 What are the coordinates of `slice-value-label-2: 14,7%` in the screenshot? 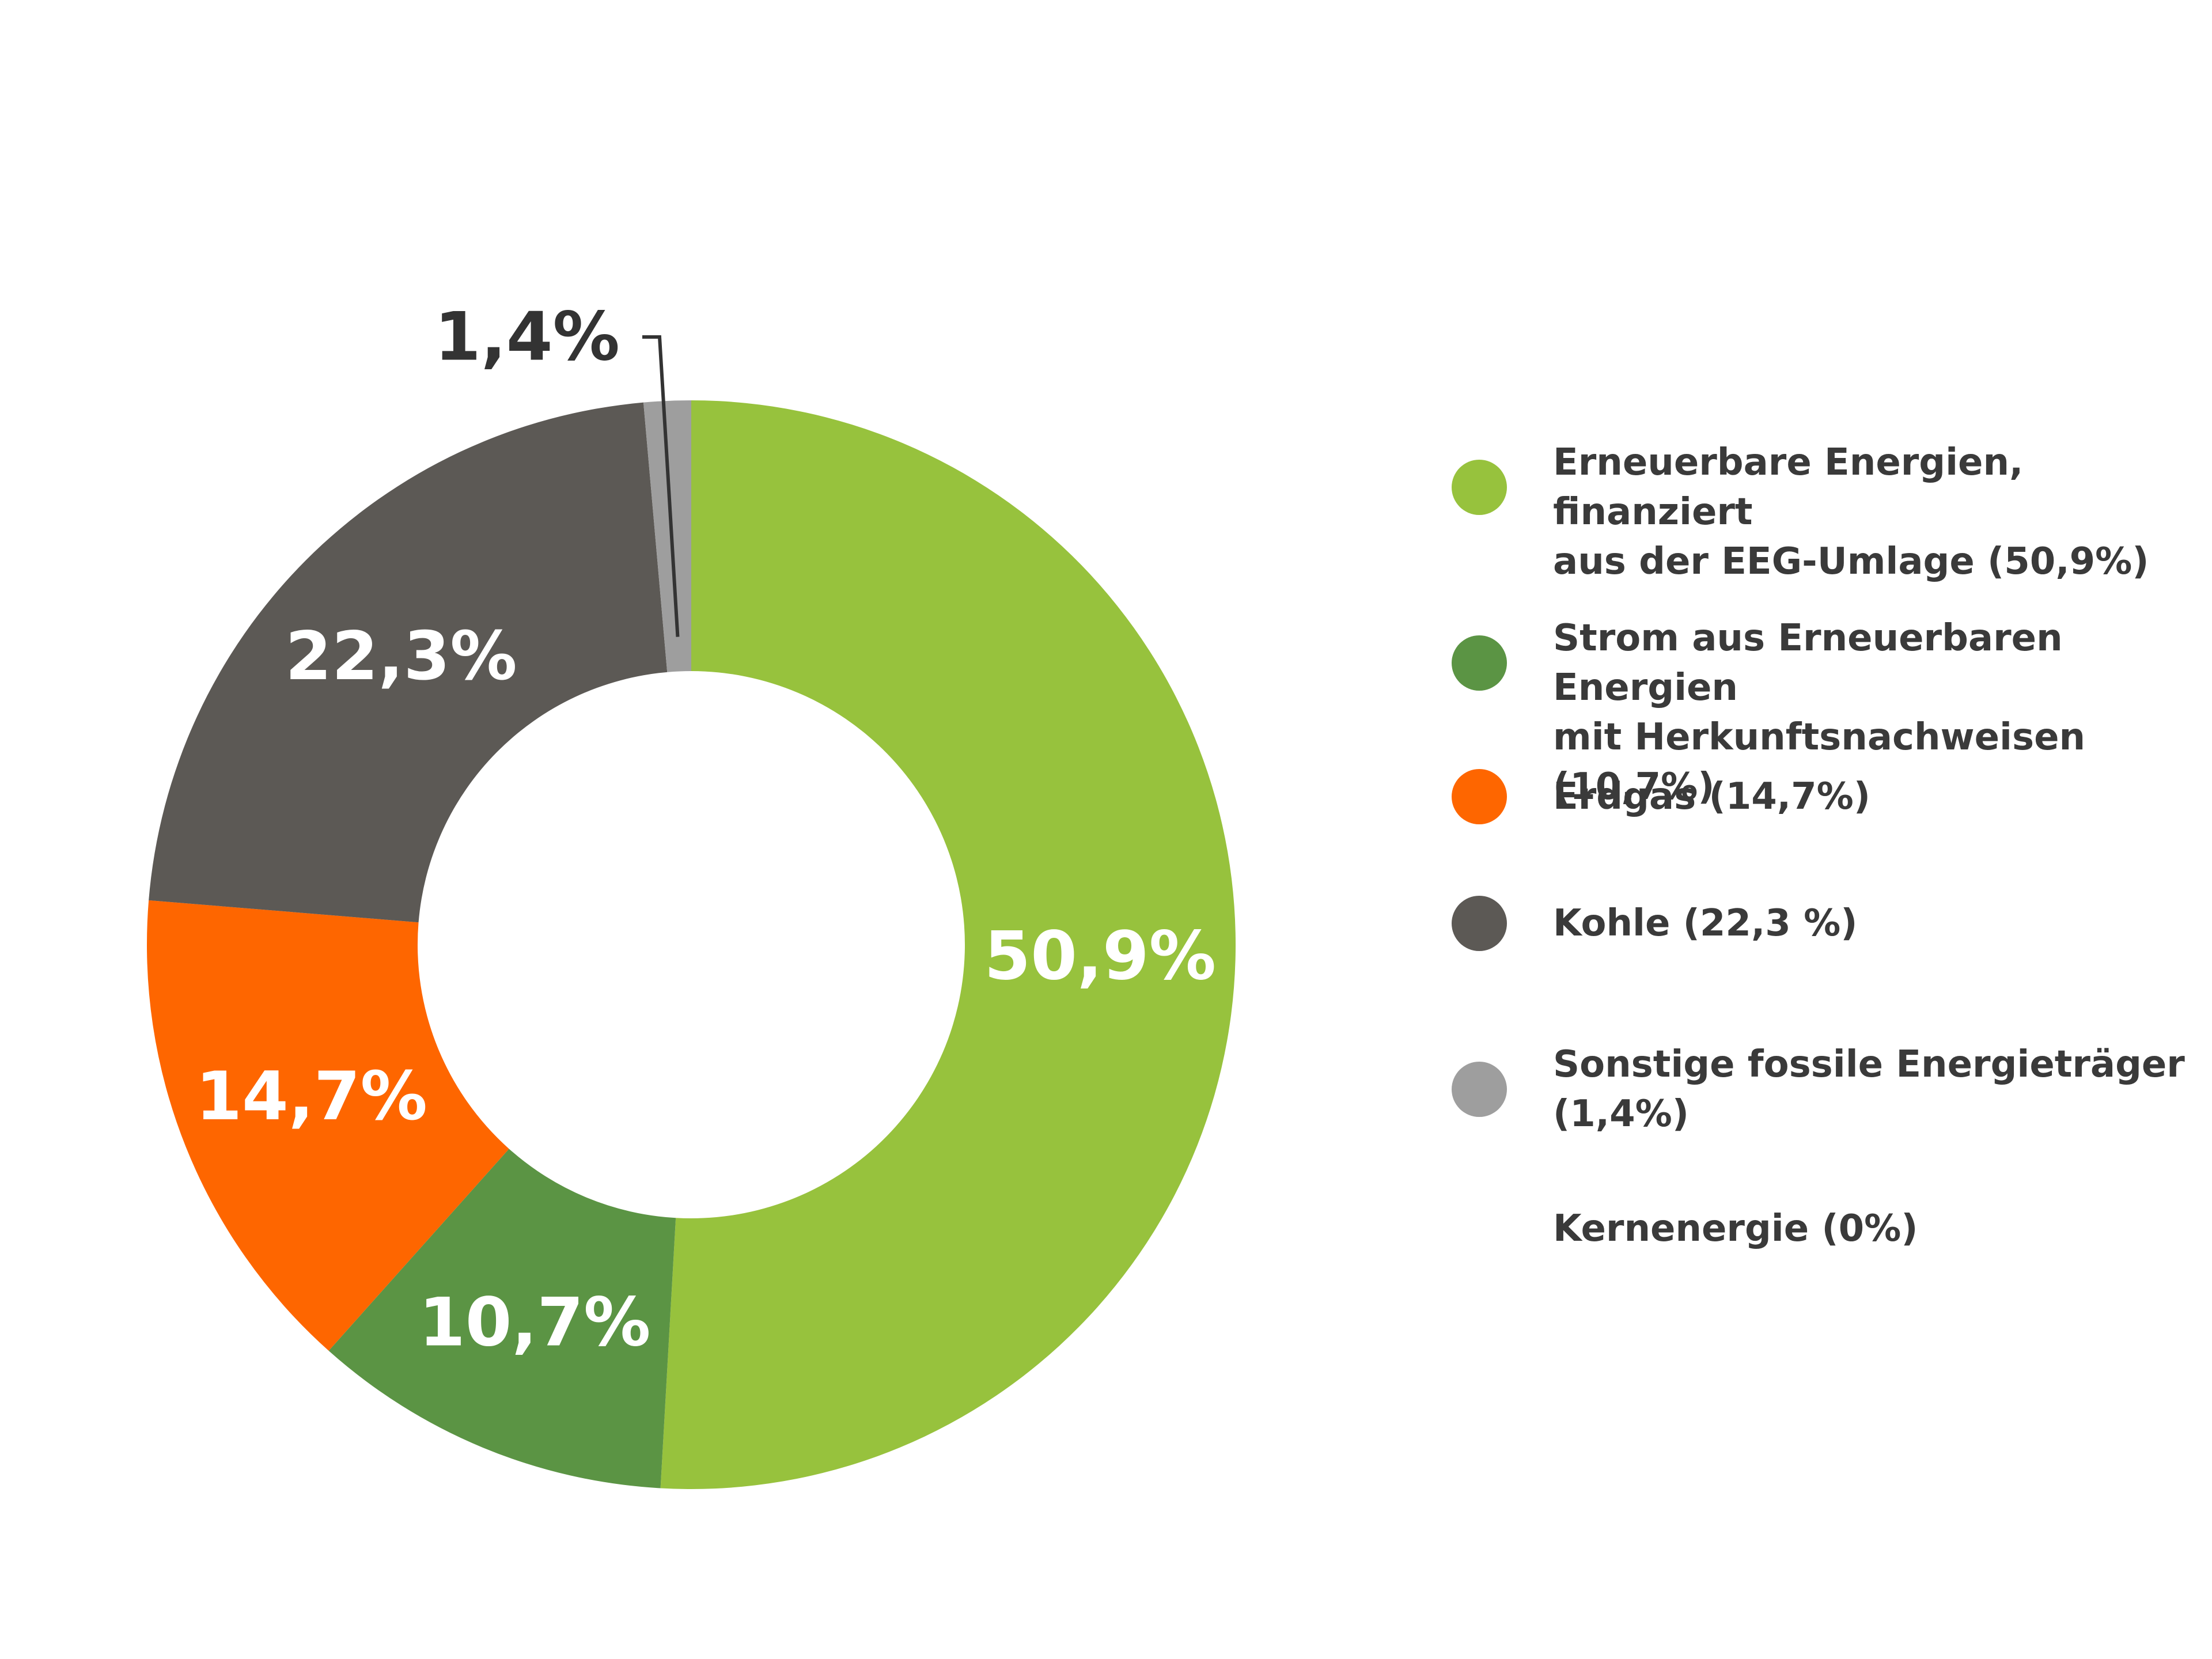 It's located at (311, 1096).